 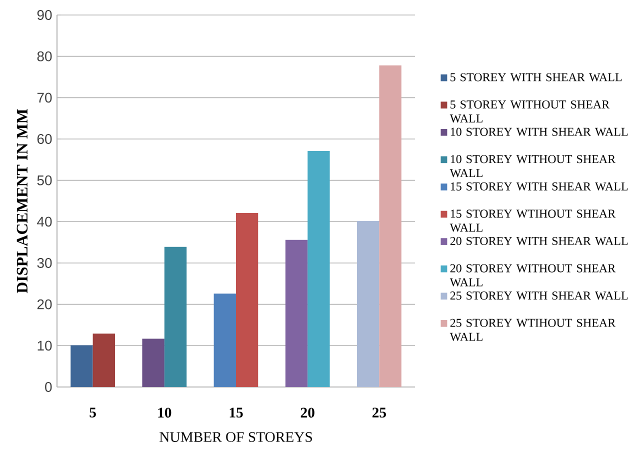 I want to click on legend-label: 20 STOREY WITH SHEAR WALL, so click(x=539, y=241).